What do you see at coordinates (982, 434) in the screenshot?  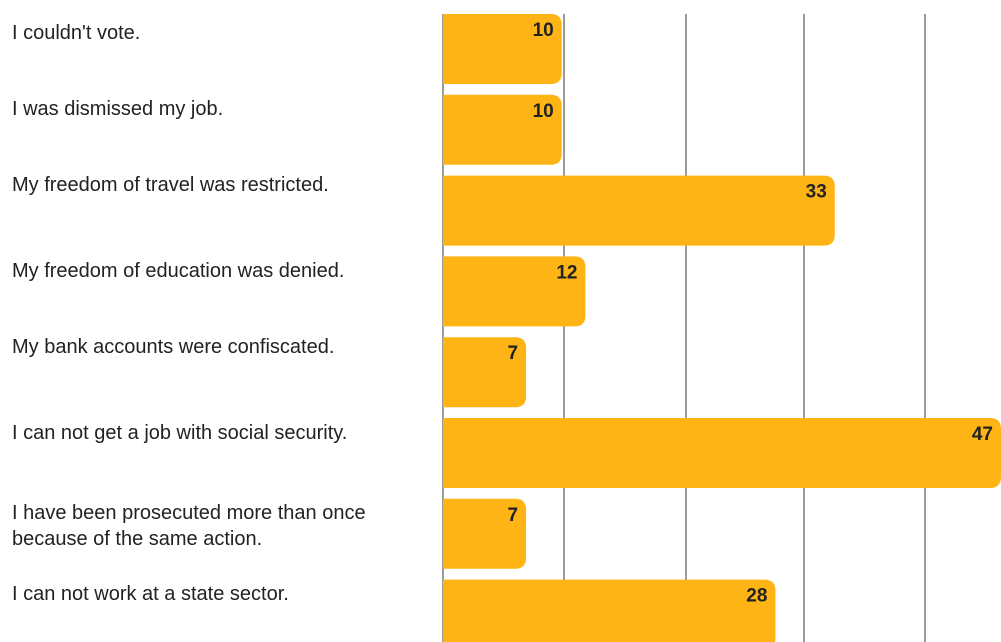 I see `bar-value-label: 47` at bounding box center [982, 434].